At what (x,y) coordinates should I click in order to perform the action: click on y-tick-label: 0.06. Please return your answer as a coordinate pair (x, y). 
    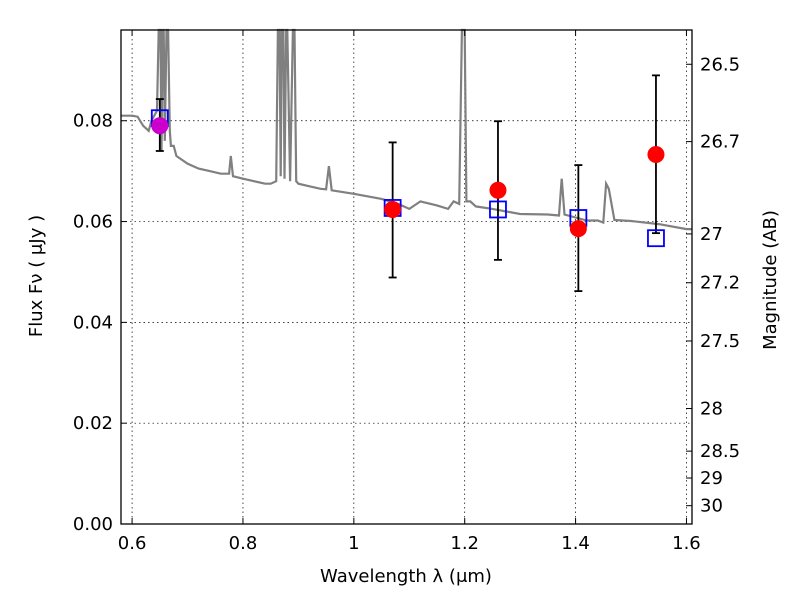
    Looking at the image, I should click on (93, 222).